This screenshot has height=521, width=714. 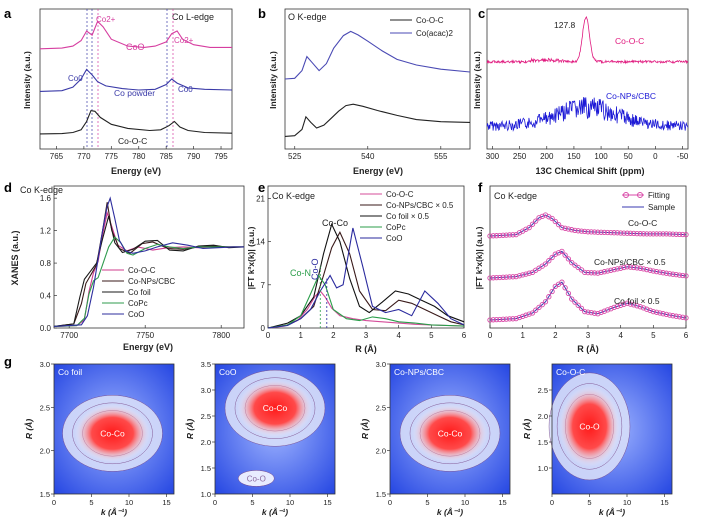 I want to click on panel-c-line, so click(x=587, y=114).